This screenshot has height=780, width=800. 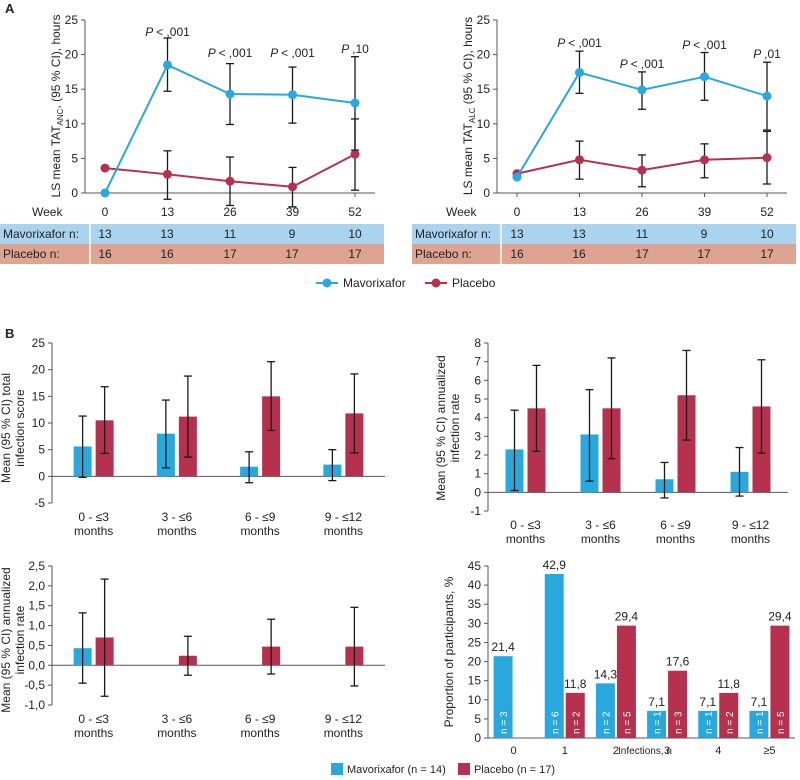 What do you see at coordinates (627, 617) in the screenshot?
I see `data-label: 29,4` at bounding box center [627, 617].